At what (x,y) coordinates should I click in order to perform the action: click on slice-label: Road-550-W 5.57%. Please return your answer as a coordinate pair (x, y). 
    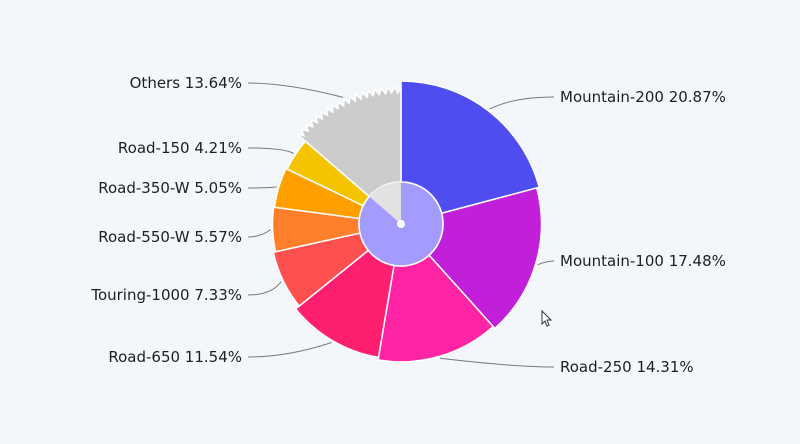
    Looking at the image, I should click on (170, 237).